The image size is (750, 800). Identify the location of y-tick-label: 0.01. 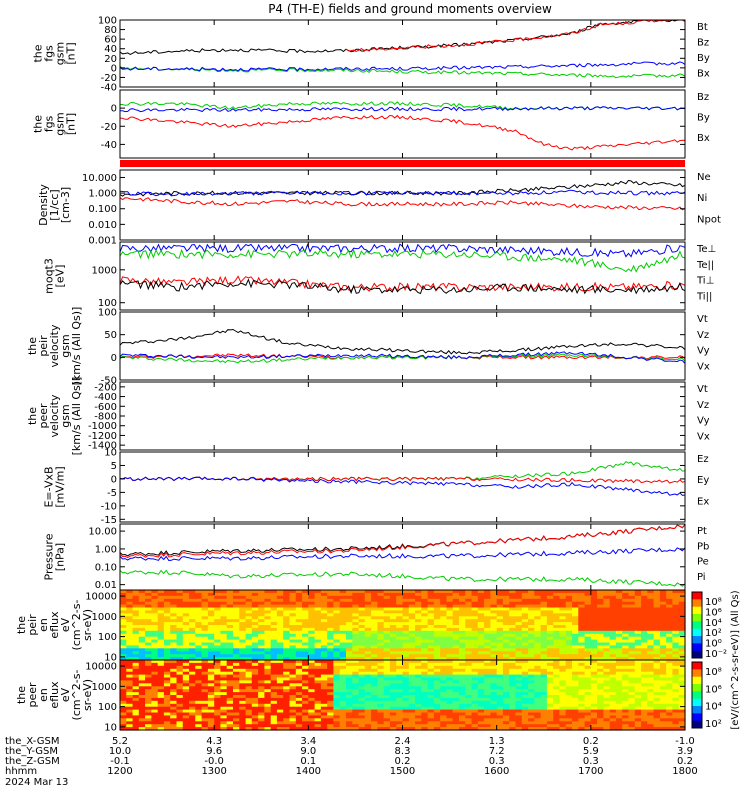
(106, 585).